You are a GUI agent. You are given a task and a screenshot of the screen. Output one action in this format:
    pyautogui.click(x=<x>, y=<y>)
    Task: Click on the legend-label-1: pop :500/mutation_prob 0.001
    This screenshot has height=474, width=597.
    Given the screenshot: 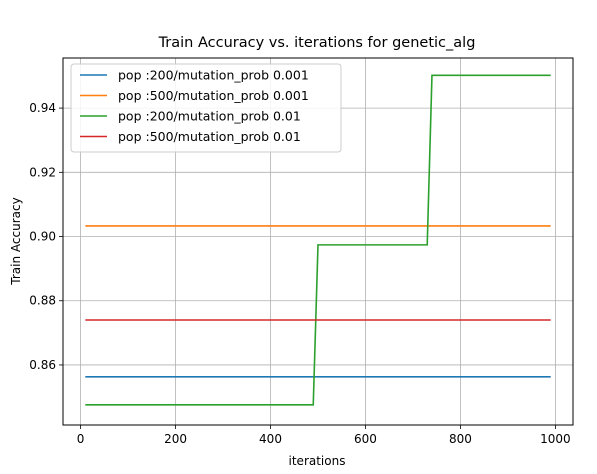 What is the action you would take?
    pyautogui.click(x=213, y=95)
    